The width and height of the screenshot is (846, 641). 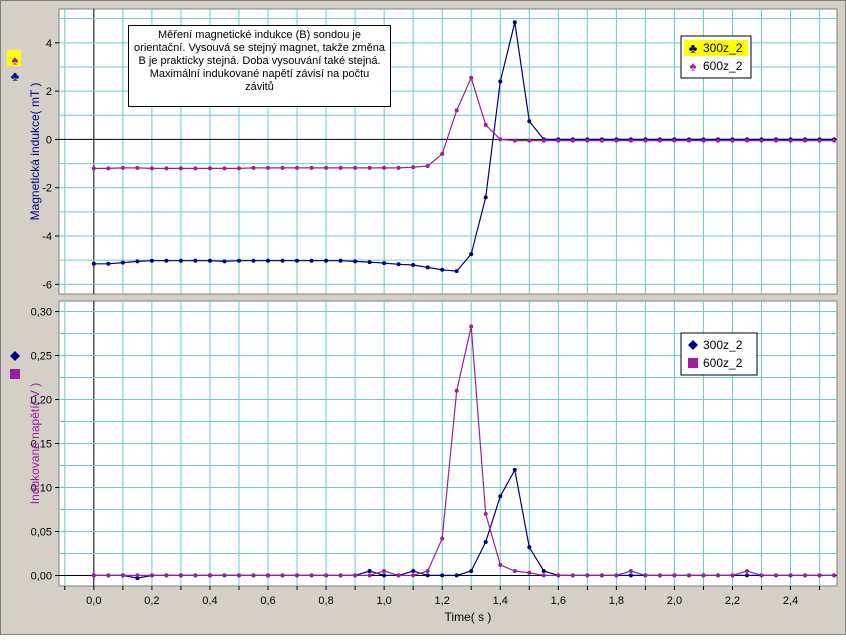 I want to click on axis-marker-highlight, so click(x=14, y=58).